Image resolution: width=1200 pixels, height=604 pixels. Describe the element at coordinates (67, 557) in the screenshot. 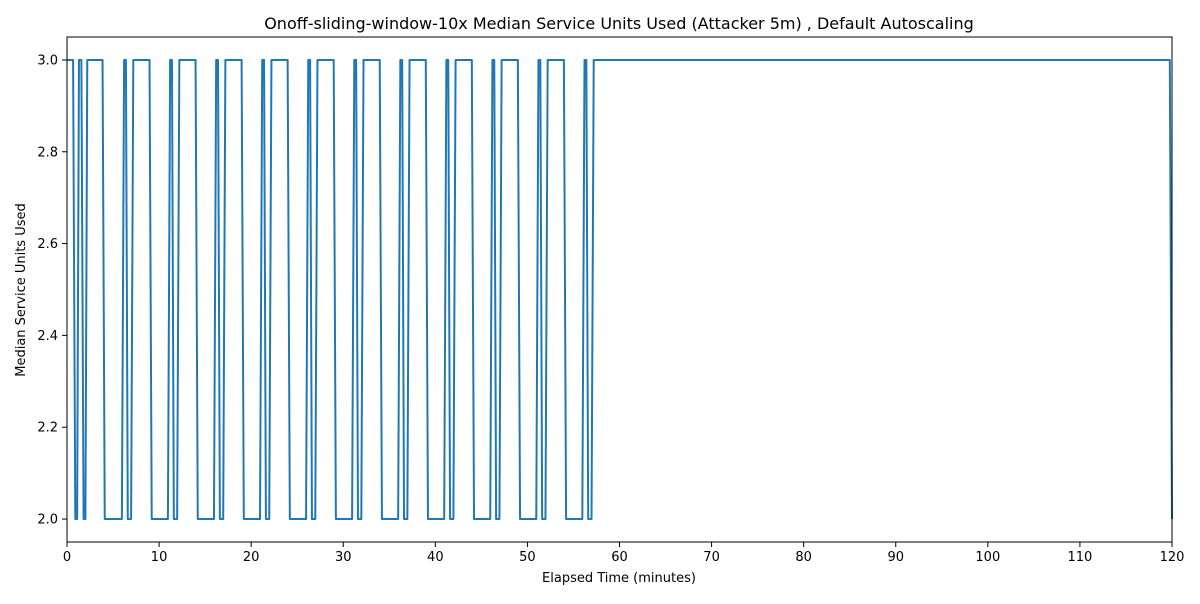

I see `x-tick-label: 0` at that location.